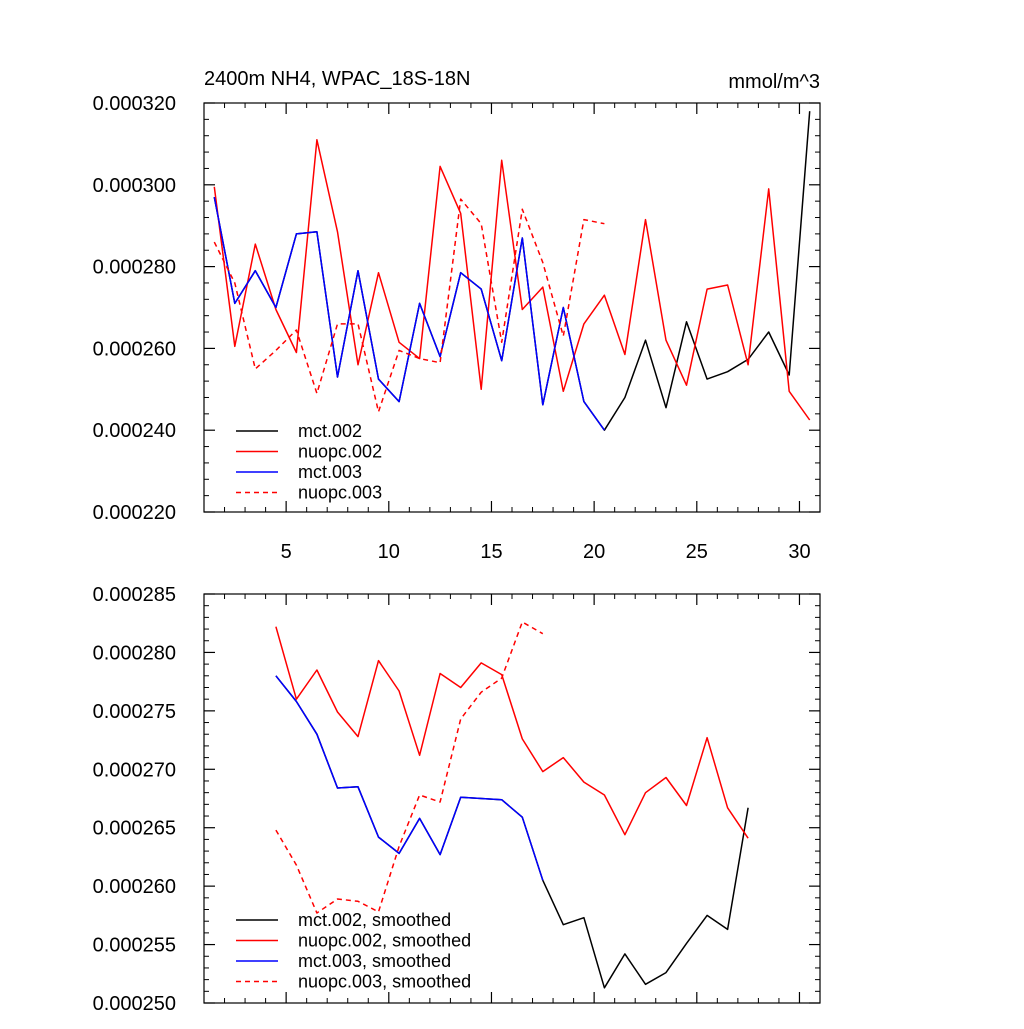  Describe the element at coordinates (134, 712) in the screenshot. I see `y-tick-label: 0.000275` at that location.